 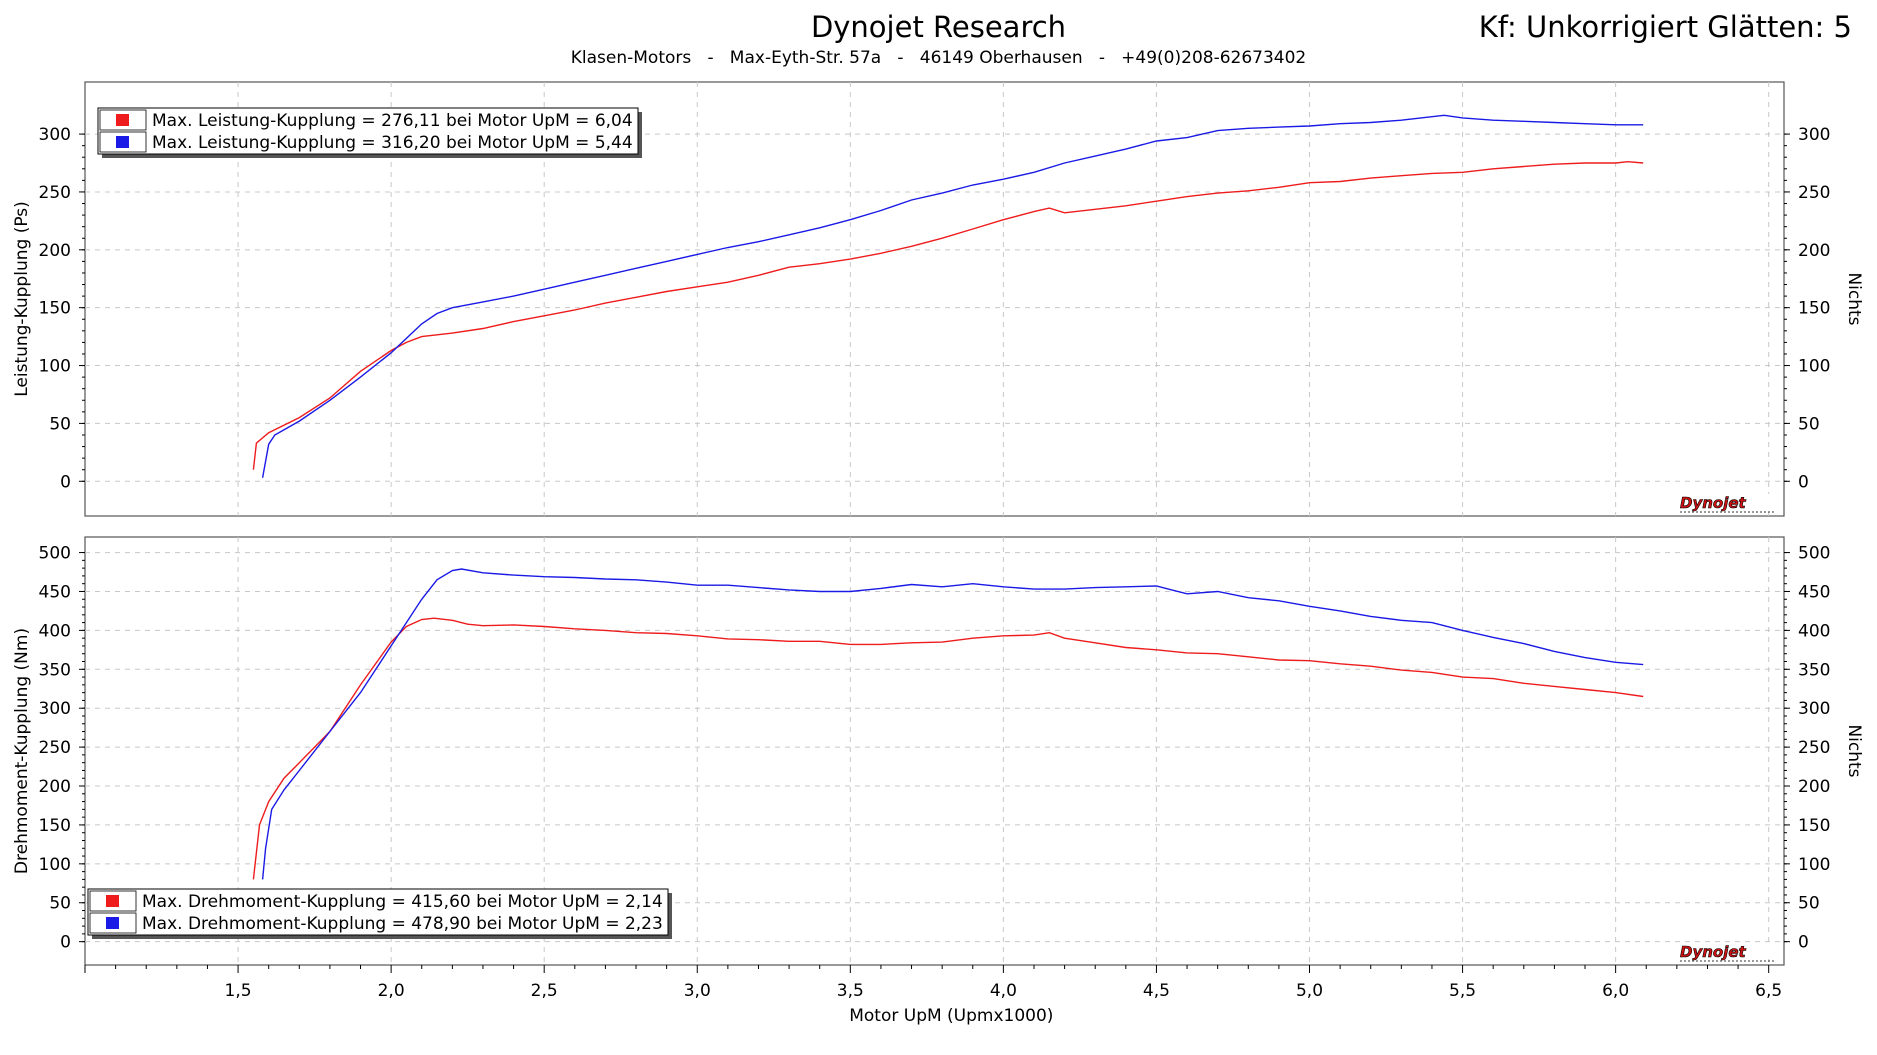 What do you see at coordinates (55, 631) in the screenshot?
I see `y-tick-label: 400` at bounding box center [55, 631].